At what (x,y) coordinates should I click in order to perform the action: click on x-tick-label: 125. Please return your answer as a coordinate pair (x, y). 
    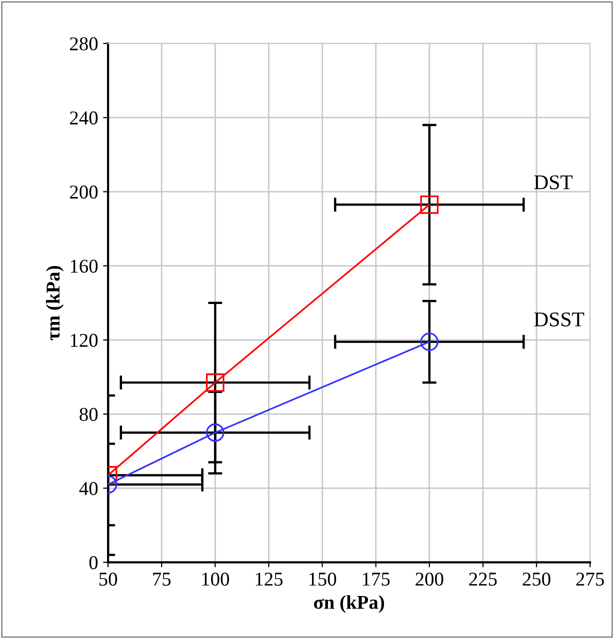
    Looking at the image, I should click on (269, 579).